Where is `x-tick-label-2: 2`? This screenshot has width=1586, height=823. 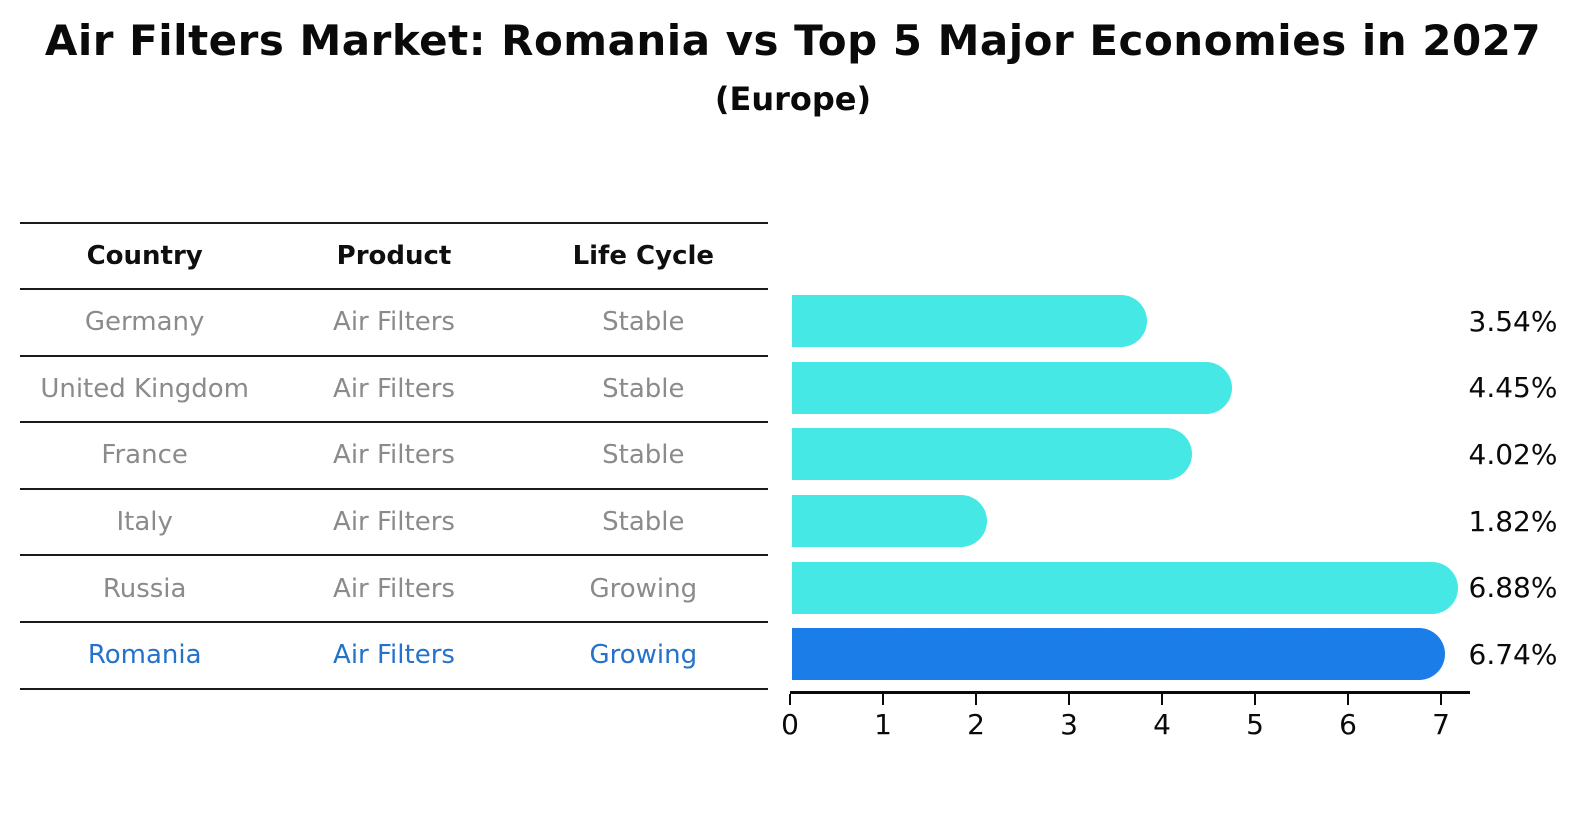
x-tick-label-2: 2 is located at coordinates (976, 724).